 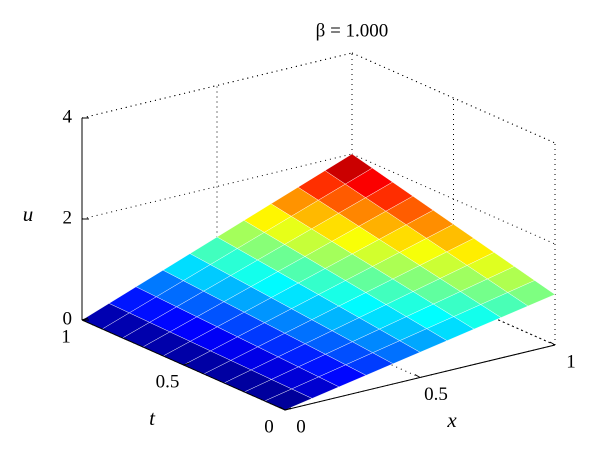 I want to click on z-tick-label: 4, so click(x=68, y=116).